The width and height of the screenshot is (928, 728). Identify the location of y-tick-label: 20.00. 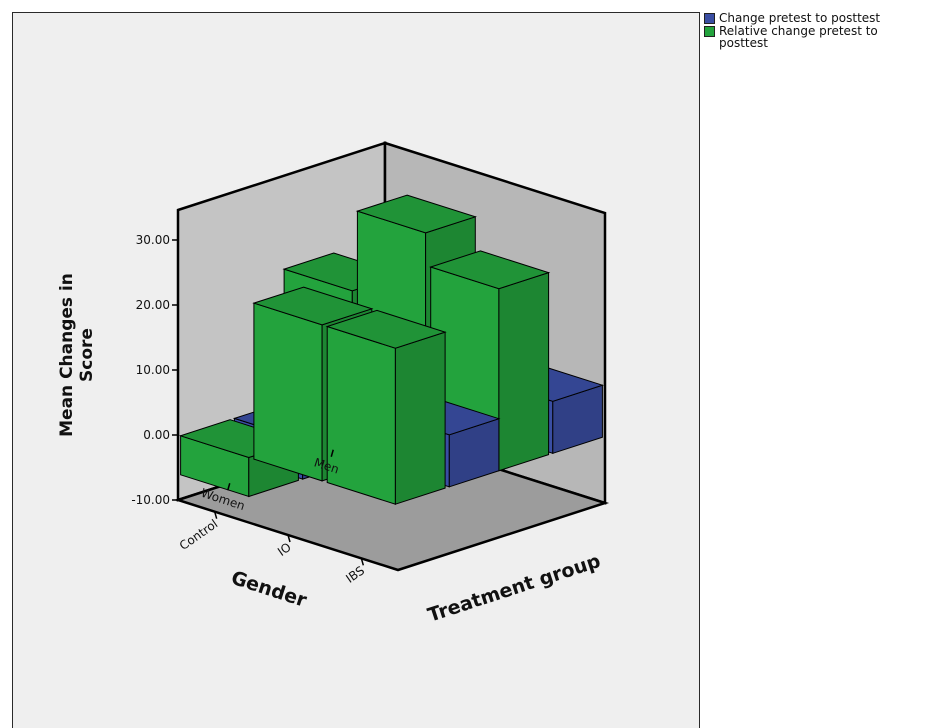
(153, 305).